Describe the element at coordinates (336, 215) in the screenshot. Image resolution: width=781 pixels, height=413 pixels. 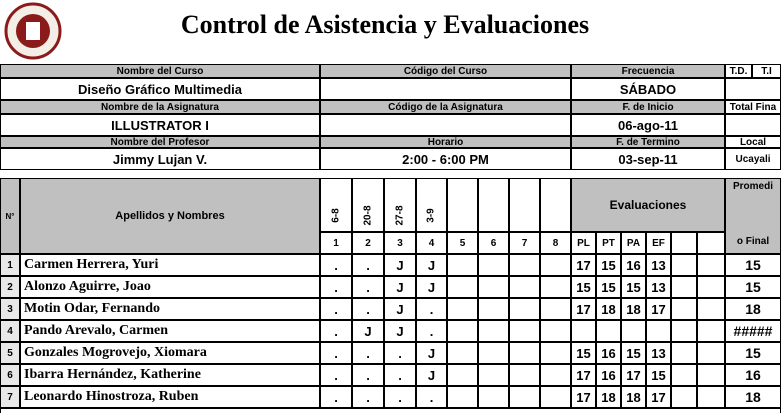
I see `date-label: 6-8` at that location.